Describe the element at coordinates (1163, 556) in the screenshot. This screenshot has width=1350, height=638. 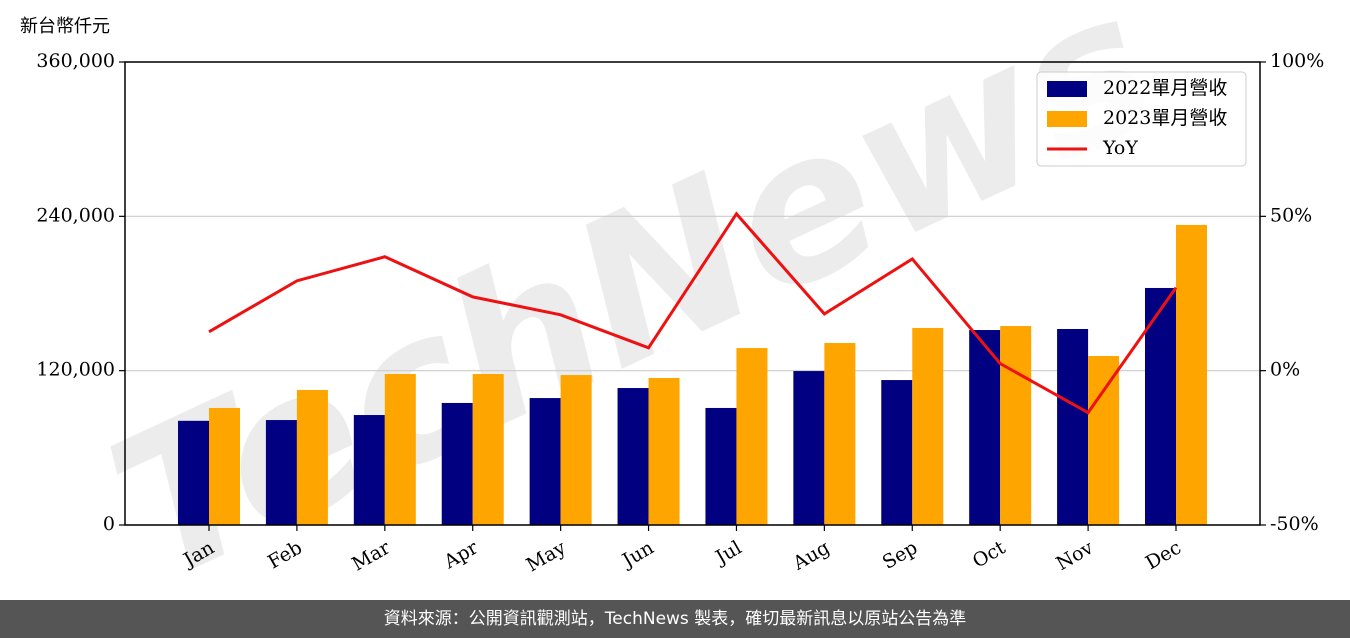
I see `x-tick-label: Dec` at that location.